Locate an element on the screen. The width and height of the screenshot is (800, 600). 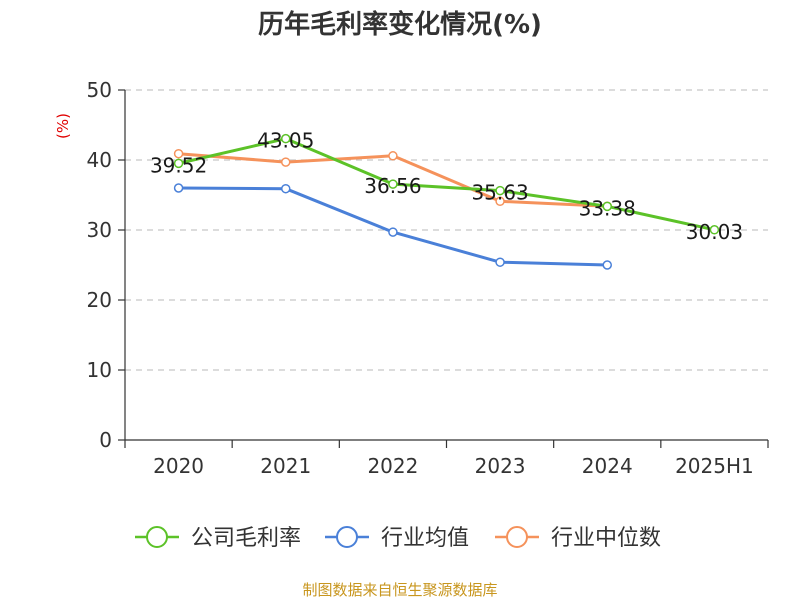
legend: 公司毛利率 行业均值 行业中位数 is located at coordinates (398, 538).